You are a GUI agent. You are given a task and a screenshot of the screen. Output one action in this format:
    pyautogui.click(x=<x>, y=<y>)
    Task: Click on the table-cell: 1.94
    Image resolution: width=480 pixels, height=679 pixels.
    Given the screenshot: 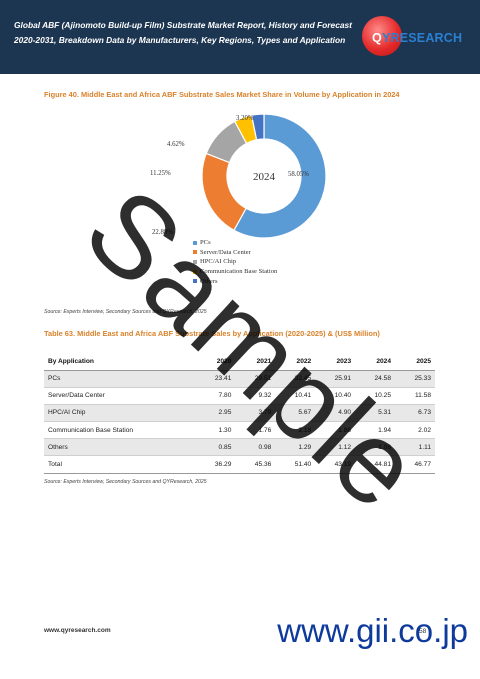 What is the action you would take?
    pyautogui.click(x=385, y=430)
    